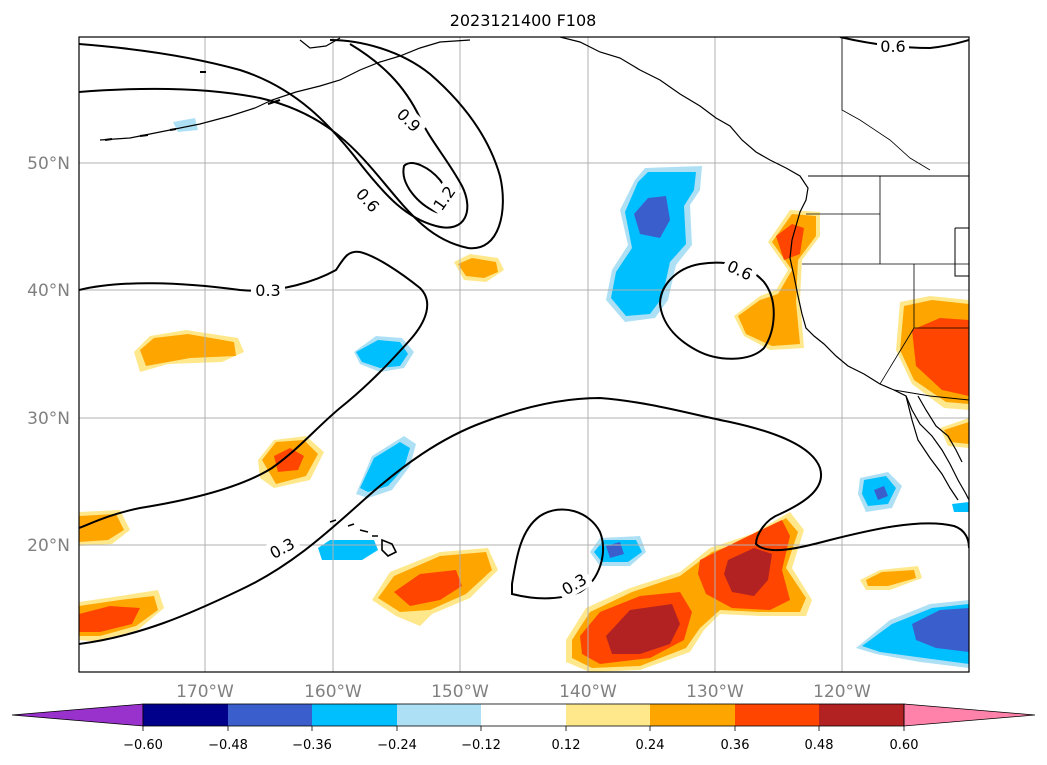  What do you see at coordinates (735, 745) in the screenshot?
I see `colorbar-tick-label: 0.36` at bounding box center [735, 745].